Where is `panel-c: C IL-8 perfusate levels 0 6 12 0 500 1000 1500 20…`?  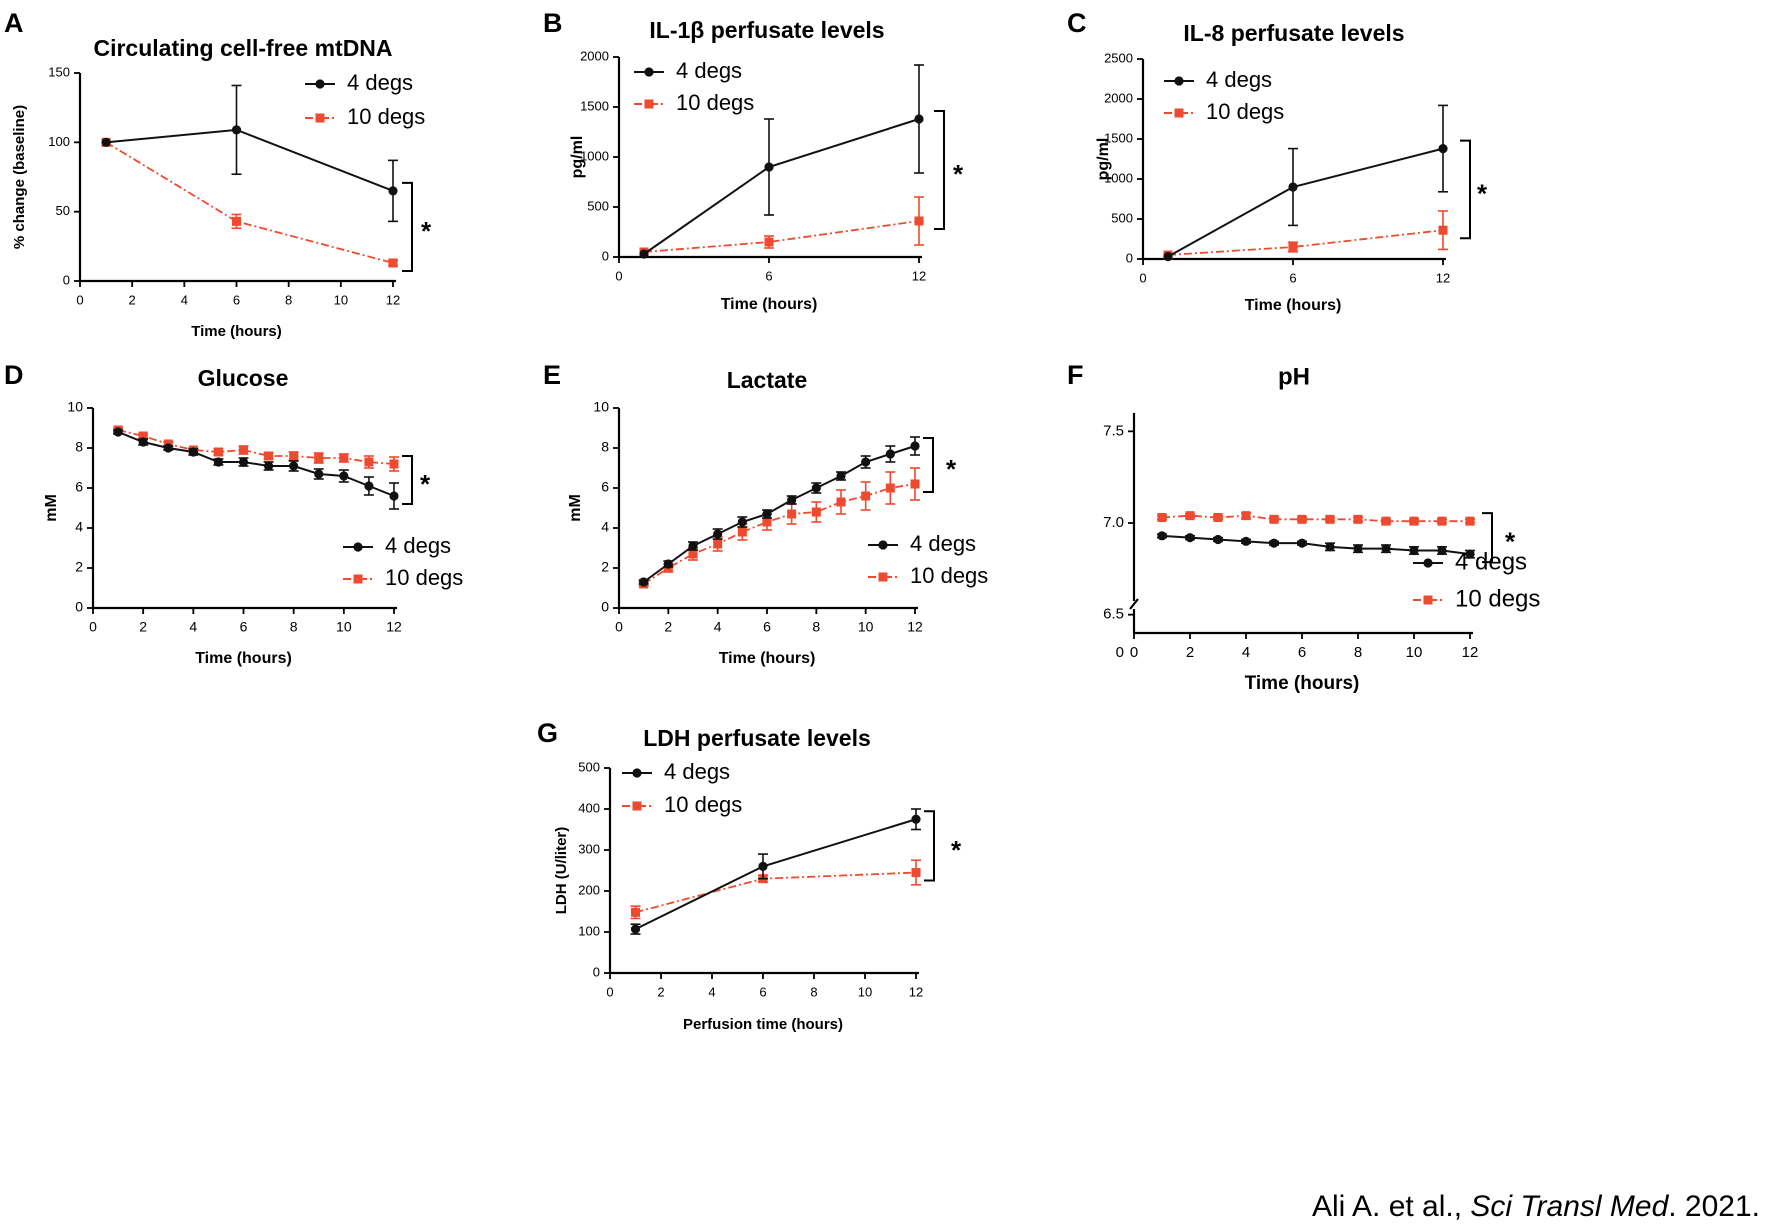
panel-c: C IL-8 perfusate levels 0 6 12 0 500 1000 1500 20… is located at coordinates (1277, 161).